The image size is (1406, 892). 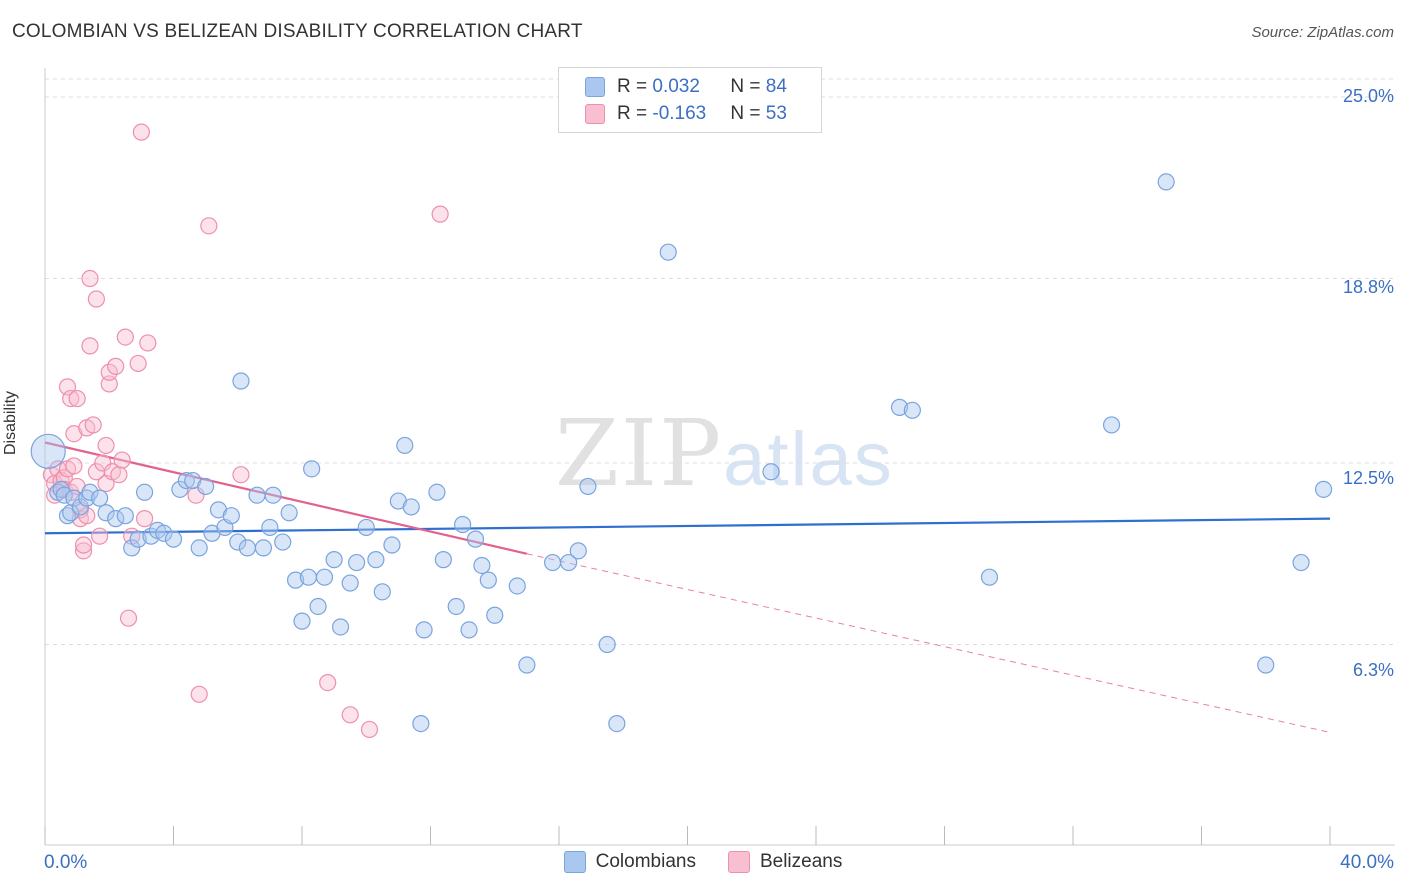 I want to click on legend-n-value: 53, so click(x=776, y=113).